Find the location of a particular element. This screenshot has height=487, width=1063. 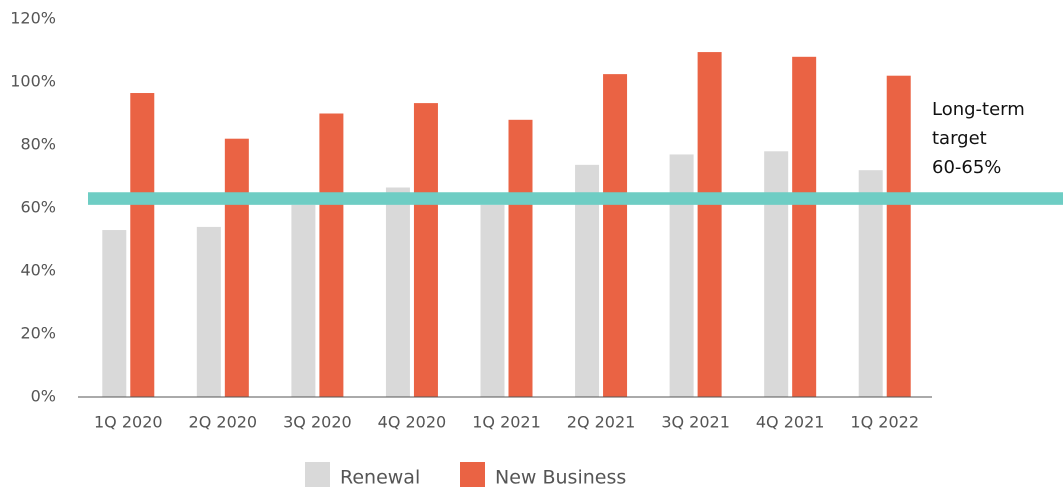

y-tick-label: 0% is located at coordinates (43, 396).